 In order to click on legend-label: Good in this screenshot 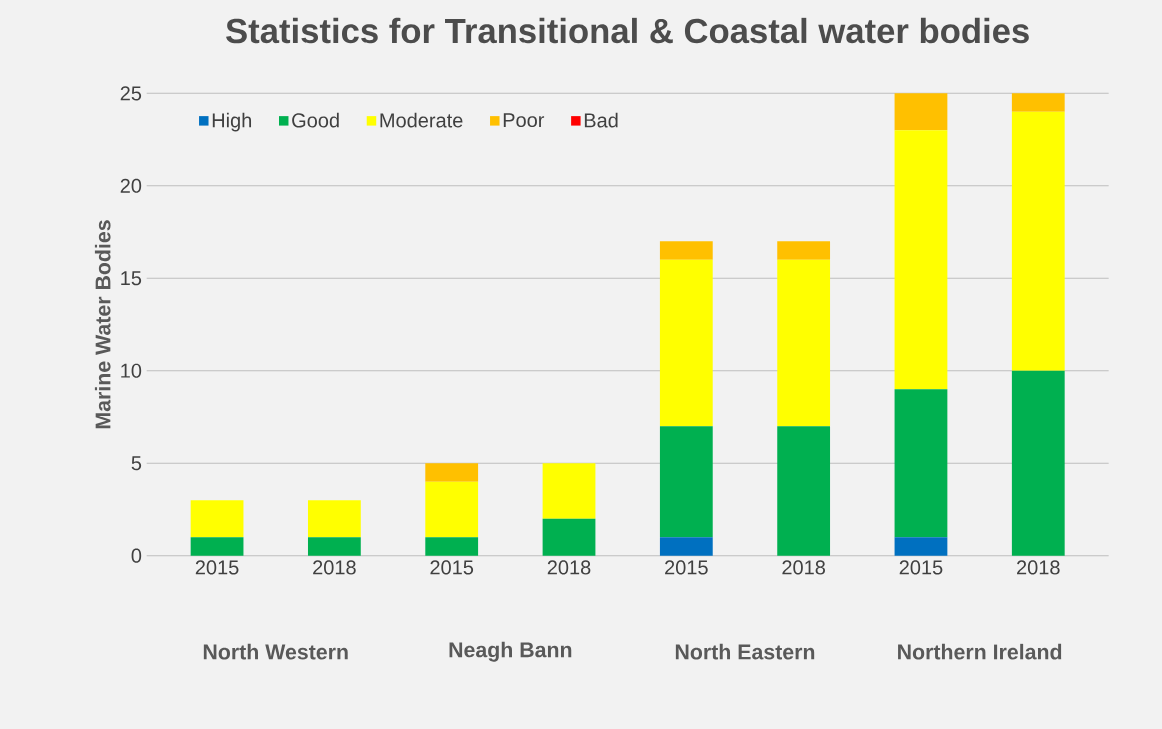, I will do `click(315, 120)`.